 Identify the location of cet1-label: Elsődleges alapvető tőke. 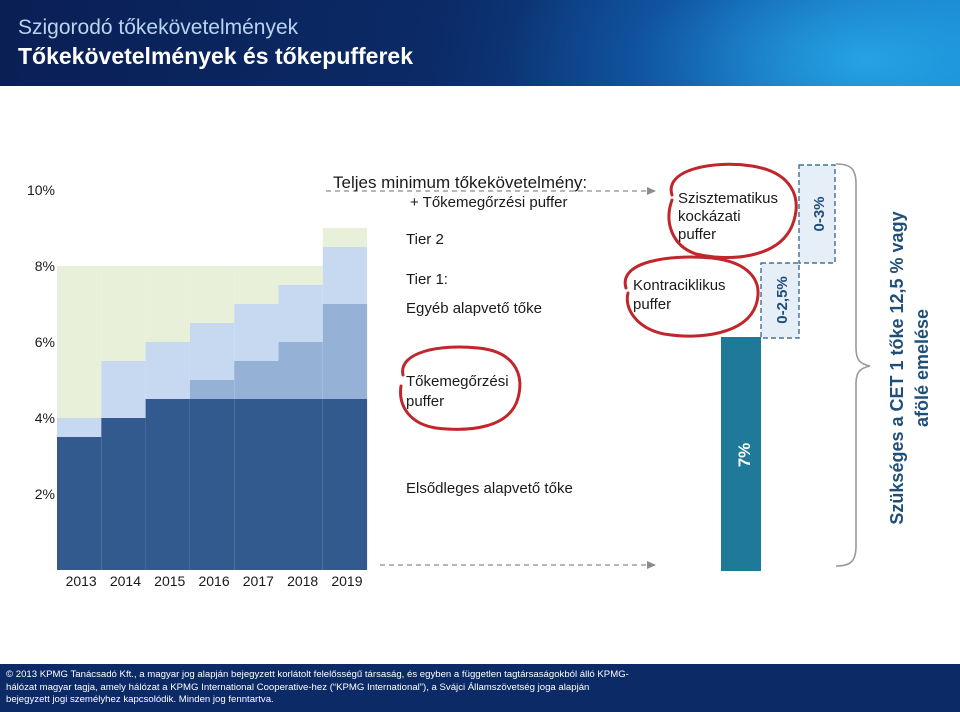
(489, 488).